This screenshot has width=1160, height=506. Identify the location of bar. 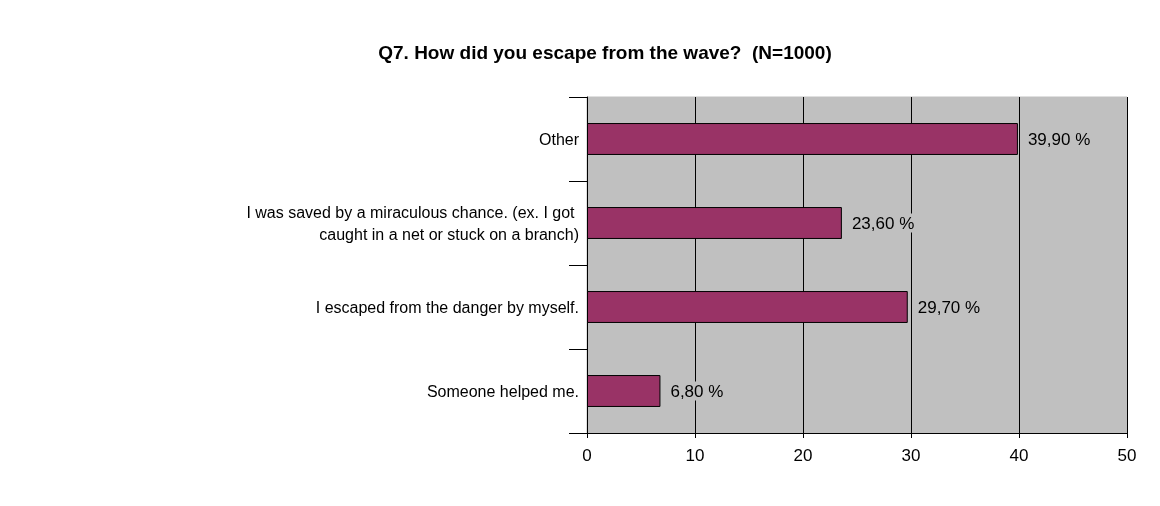
(624, 391).